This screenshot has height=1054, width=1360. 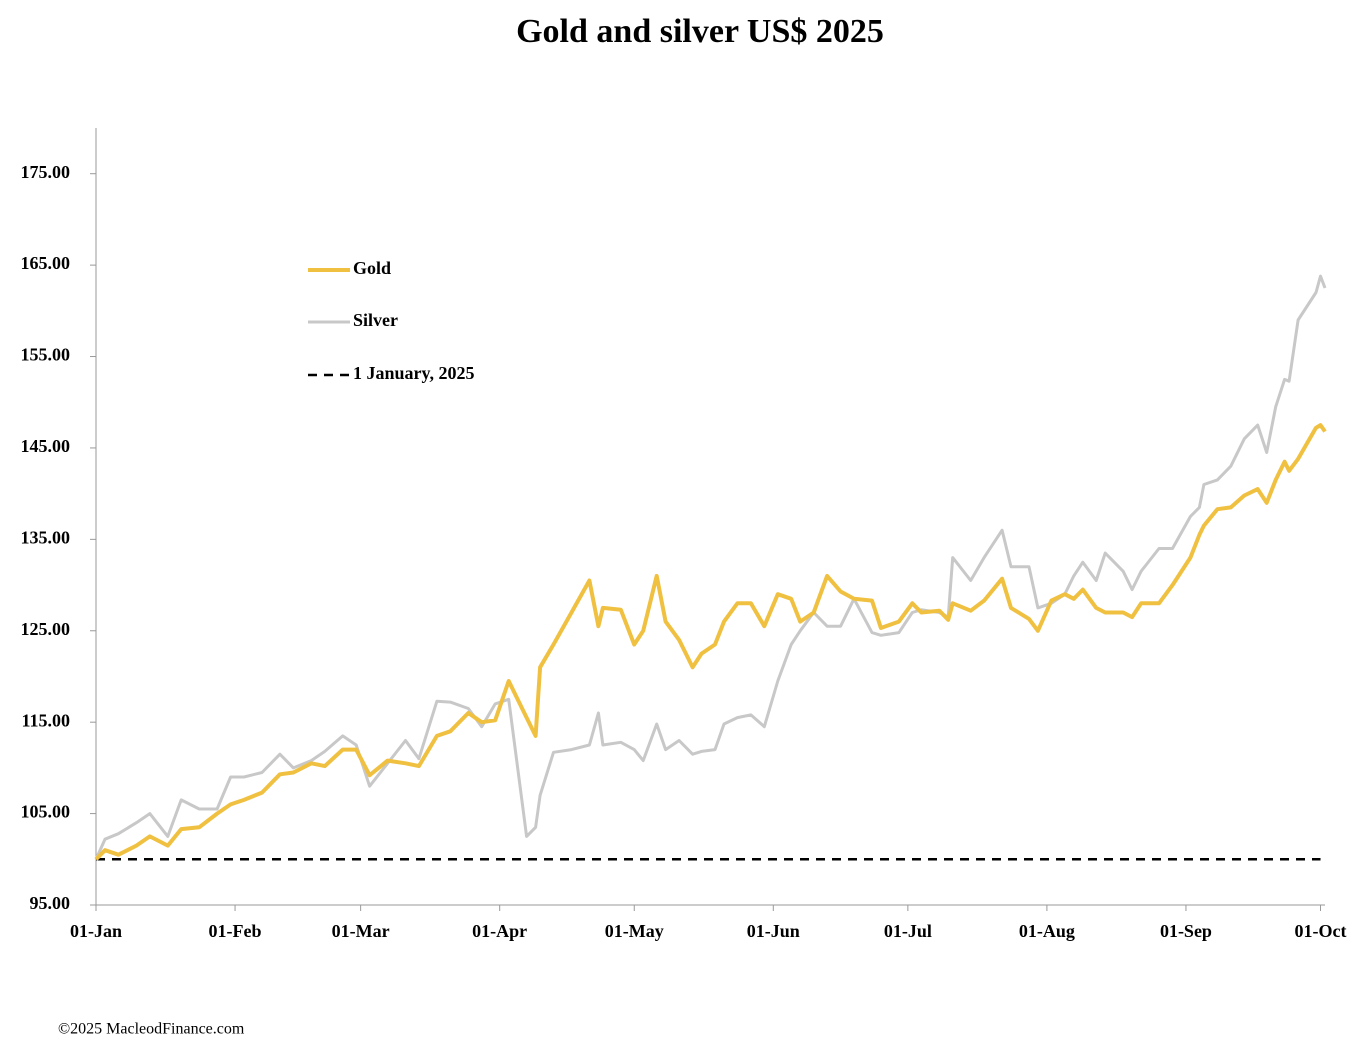 What do you see at coordinates (46, 629) in the screenshot?
I see `y-tick-label: 125.00` at bounding box center [46, 629].